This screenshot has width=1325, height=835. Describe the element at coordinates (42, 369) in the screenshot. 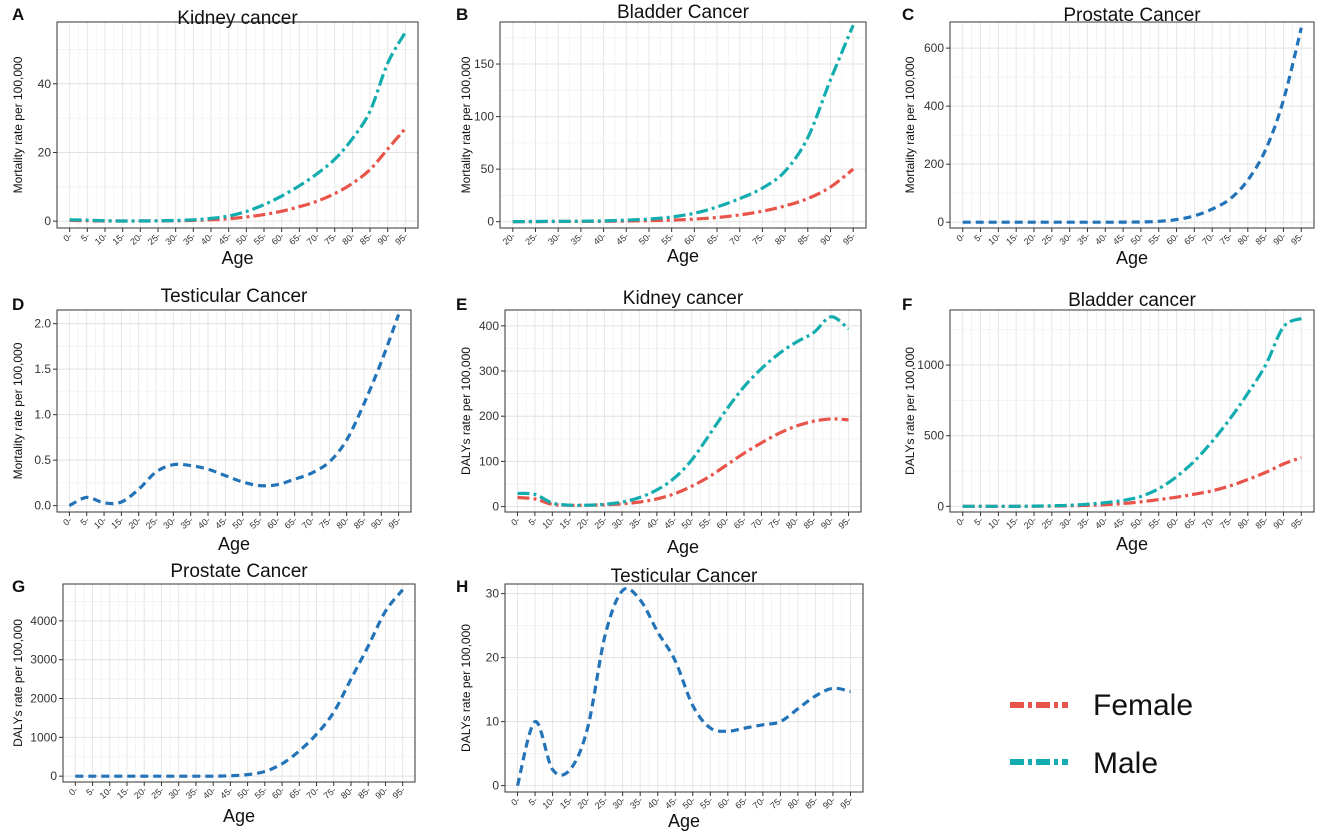

I see `y-tick-label: 1.5` at that location.